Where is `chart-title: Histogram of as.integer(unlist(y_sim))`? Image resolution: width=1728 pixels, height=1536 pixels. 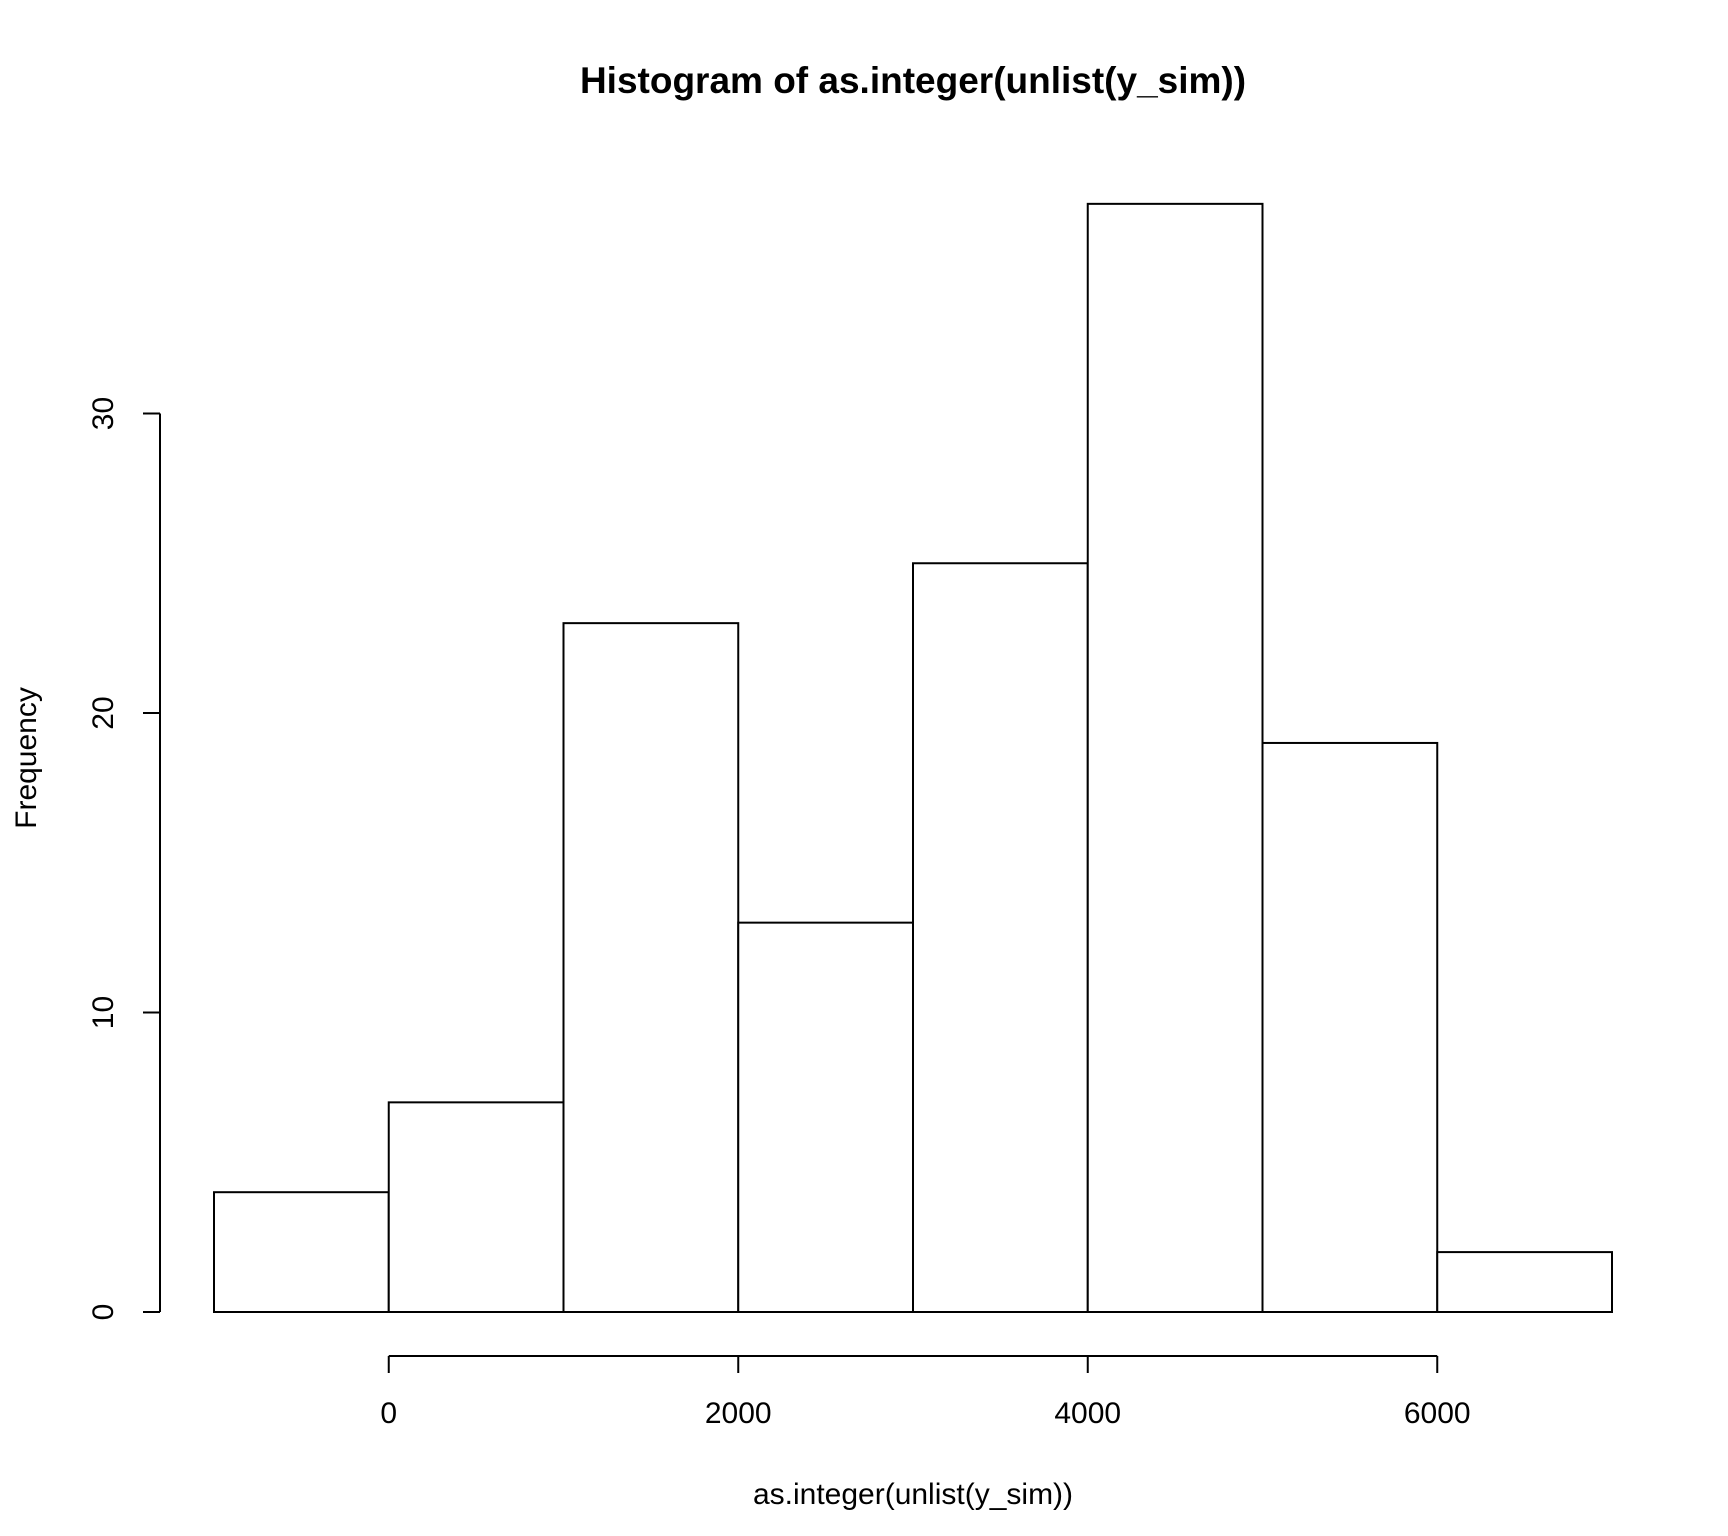 chart-title: Histogram of as.integer(unlist(y_sim)) is located at coordinates (913, 80).